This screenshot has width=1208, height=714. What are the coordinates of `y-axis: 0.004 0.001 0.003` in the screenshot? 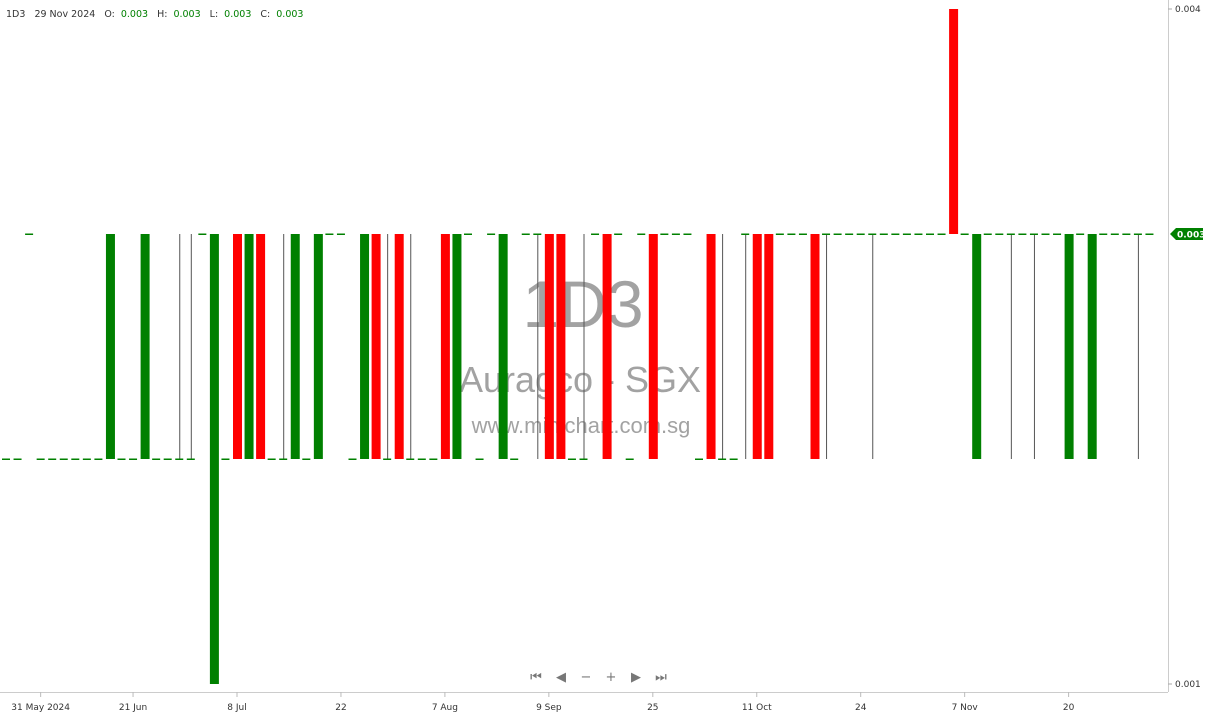 It's located at (1186, 347).